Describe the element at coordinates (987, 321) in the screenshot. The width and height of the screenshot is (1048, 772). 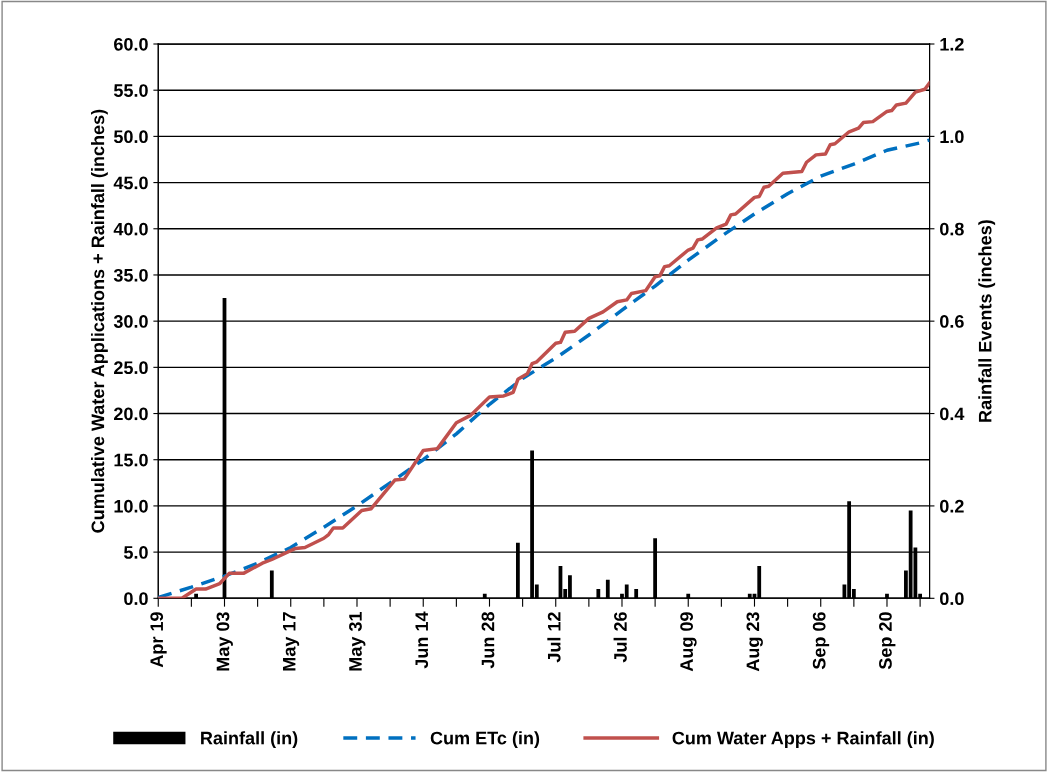
I see `y2-axis-title: Rainfall Events (inches)` at that location.